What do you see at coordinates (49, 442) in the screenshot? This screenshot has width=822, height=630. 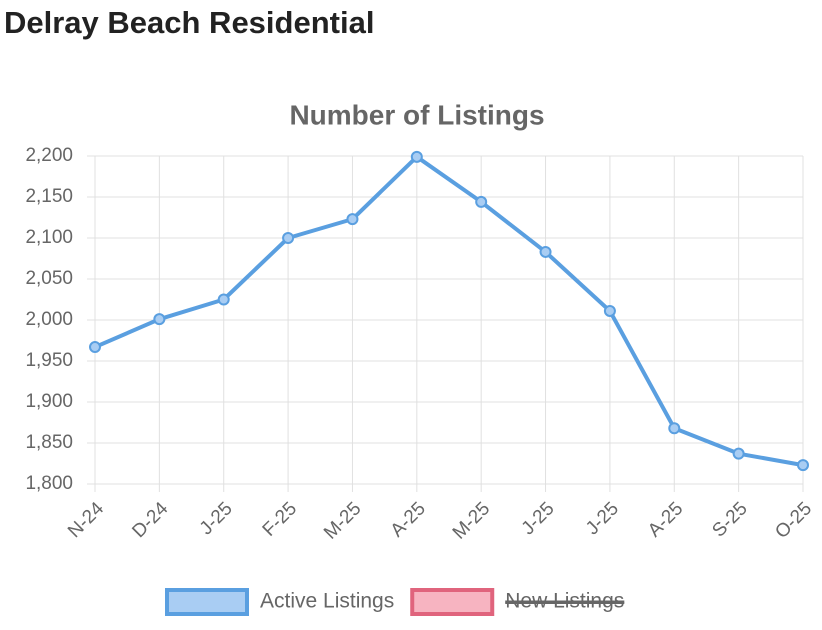 I see `y-tick-label: 1,850` at bounding box center [49, 442].